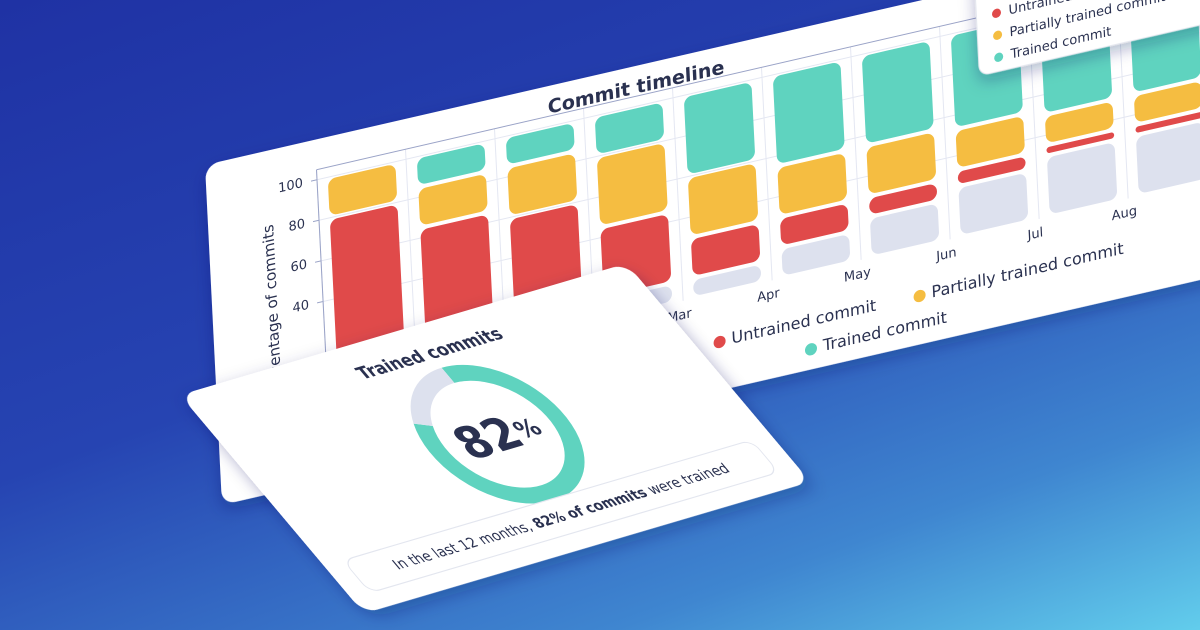  Describe the element at coordinates (322, 276) in the screenshot. I see `y-axis` at that location.